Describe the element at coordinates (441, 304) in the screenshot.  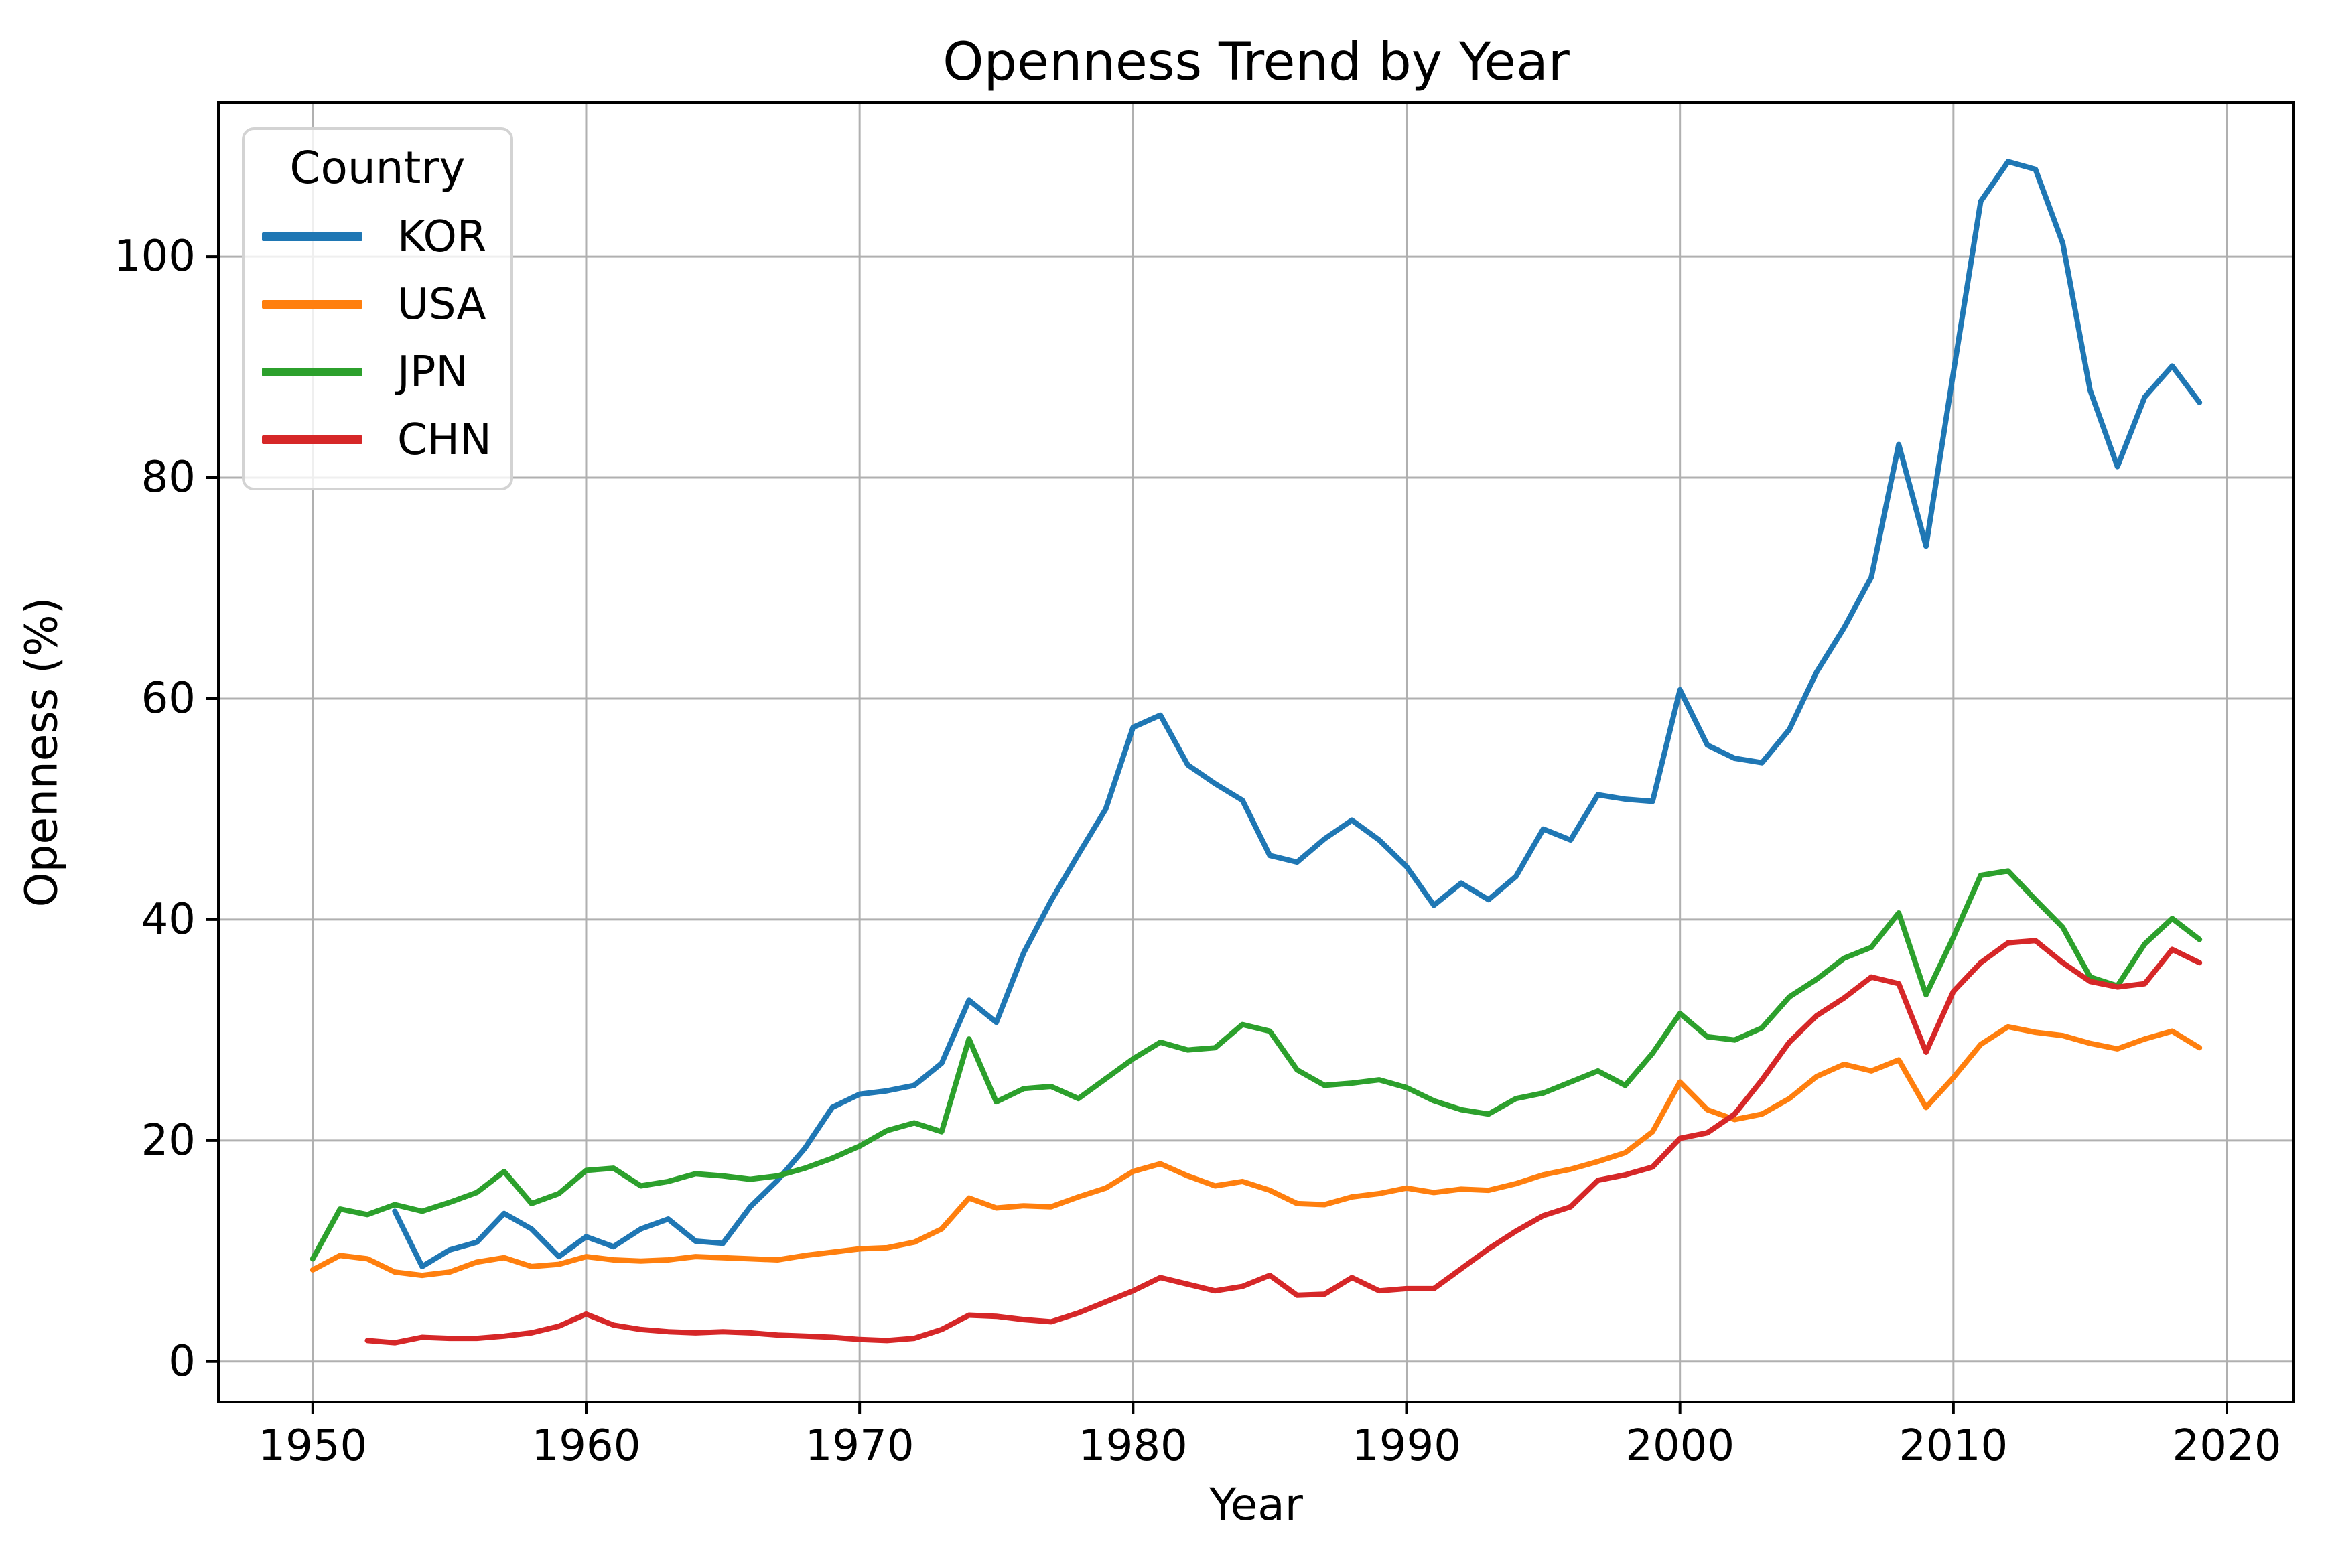
I see `legend-label: USA` at that location.